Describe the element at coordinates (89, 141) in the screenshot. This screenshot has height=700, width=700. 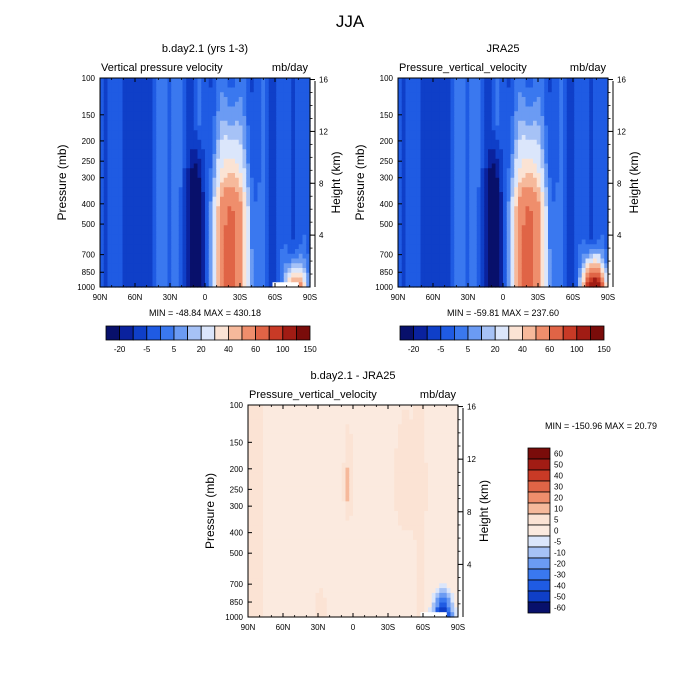
I see `y-tick-label: 200` at that location.